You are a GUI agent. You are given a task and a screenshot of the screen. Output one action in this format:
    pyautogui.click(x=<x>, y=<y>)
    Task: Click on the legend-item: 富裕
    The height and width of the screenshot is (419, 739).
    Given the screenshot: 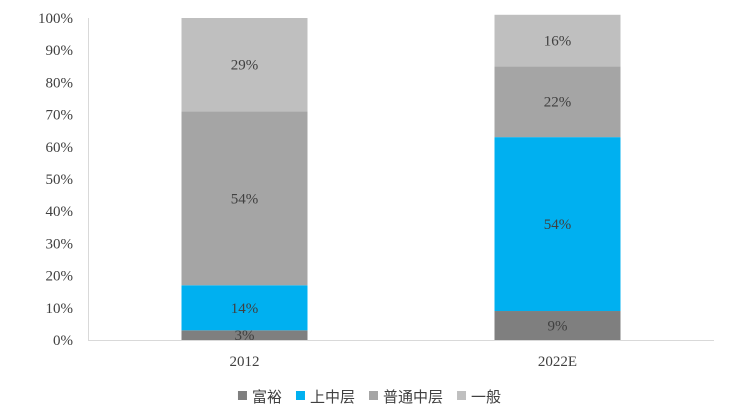 What is the action you would take?
    pyautogui.click(x=259, y=397)
    